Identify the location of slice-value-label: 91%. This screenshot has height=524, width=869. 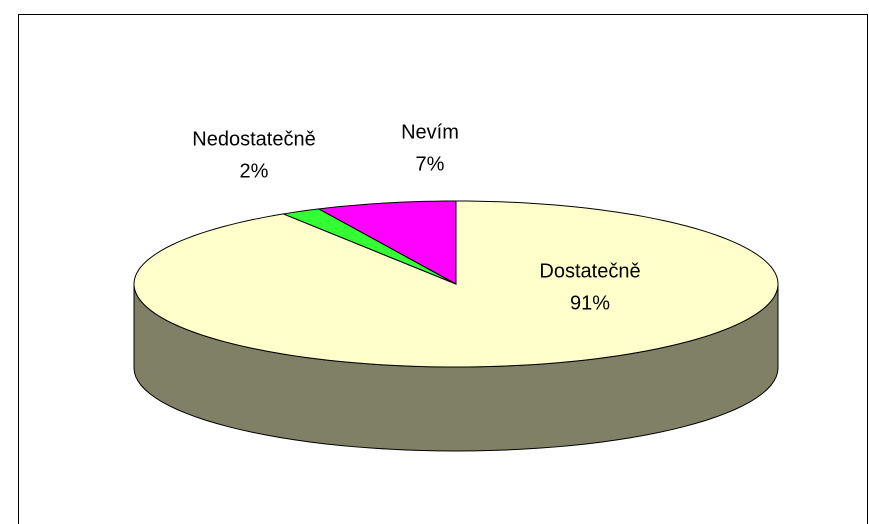
(590, 303).